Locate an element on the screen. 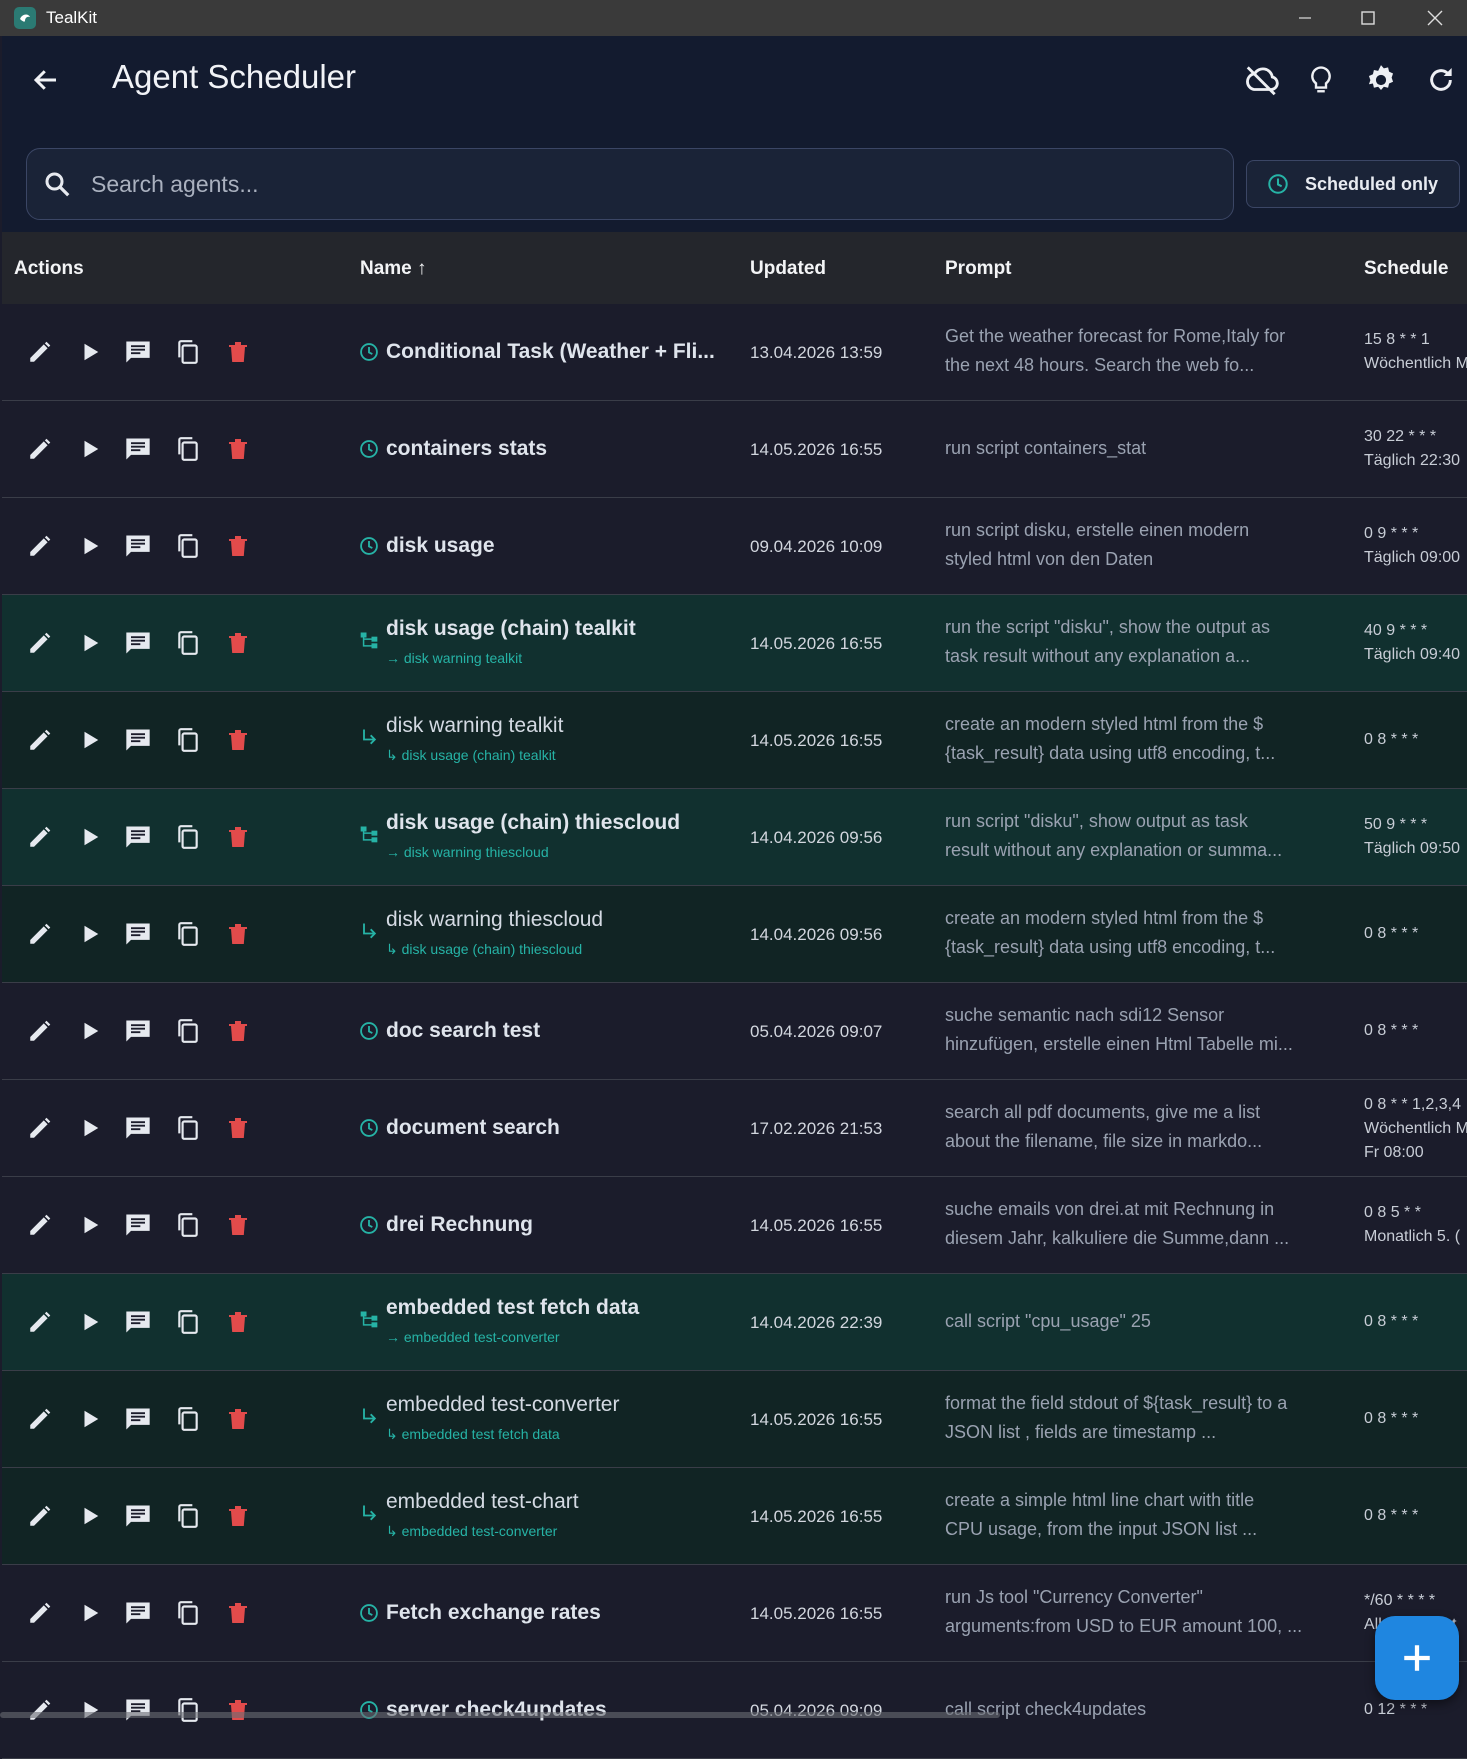 This screenshot has width=1467, height=1759. close-window-button is located at coordinates (1435, 18).